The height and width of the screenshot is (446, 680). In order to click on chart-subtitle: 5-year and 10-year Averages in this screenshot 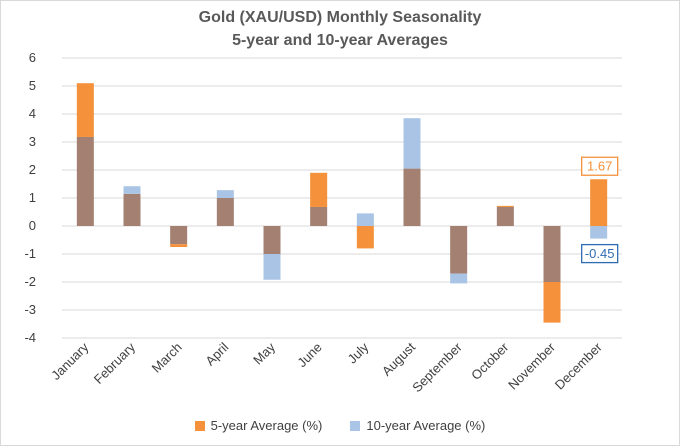, I will do `click(340, 40)`.